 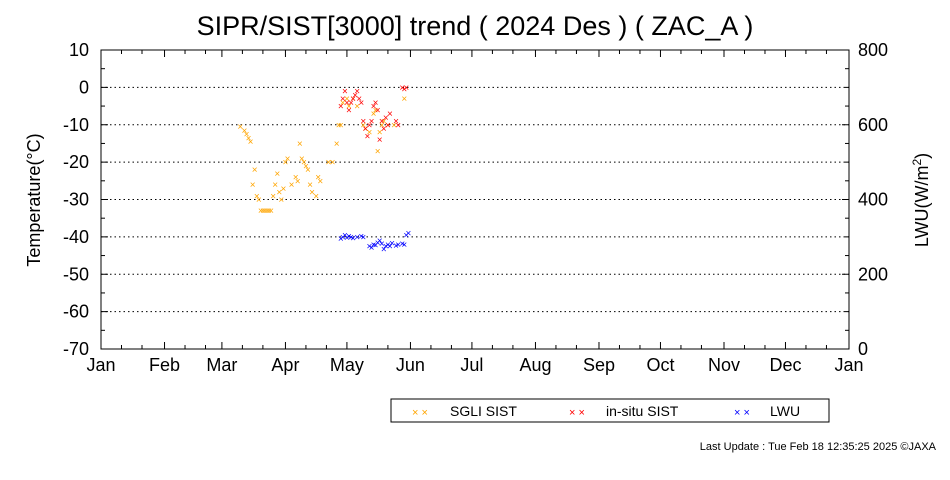 I want to click on legend-marker-sgli: × ×, so click(x=420, y=413).